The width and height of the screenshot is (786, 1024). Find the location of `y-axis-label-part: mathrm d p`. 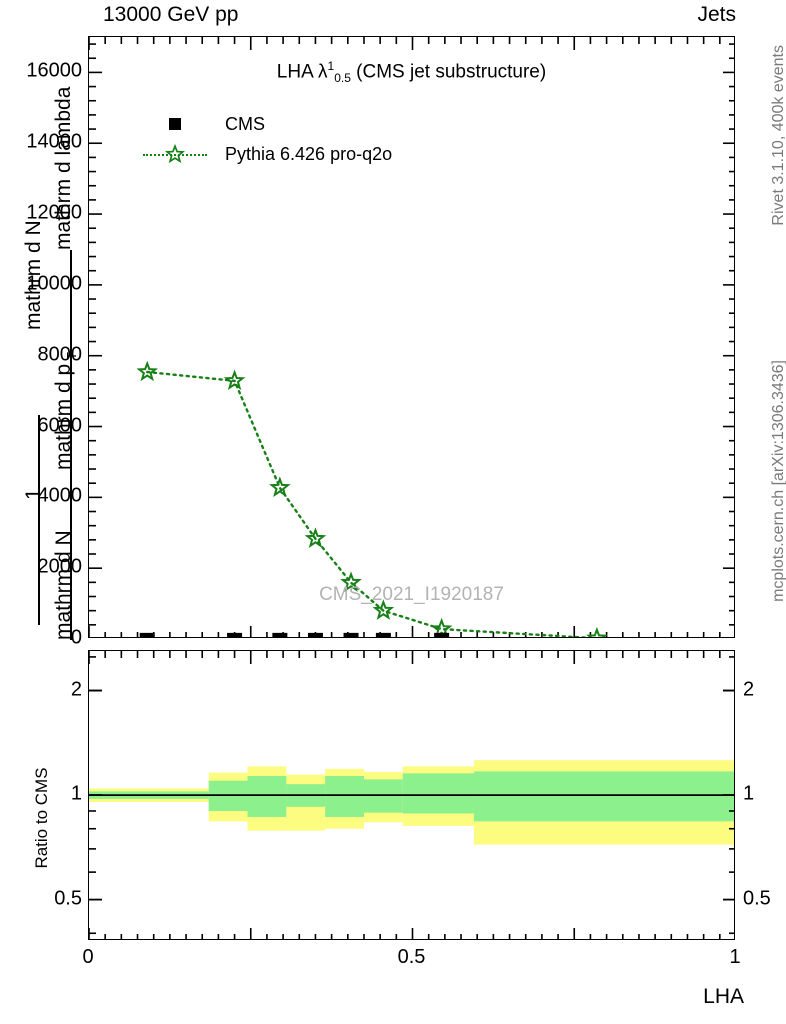

y-axis-label-part: mathrm d p is located at coordinates (63, 416).